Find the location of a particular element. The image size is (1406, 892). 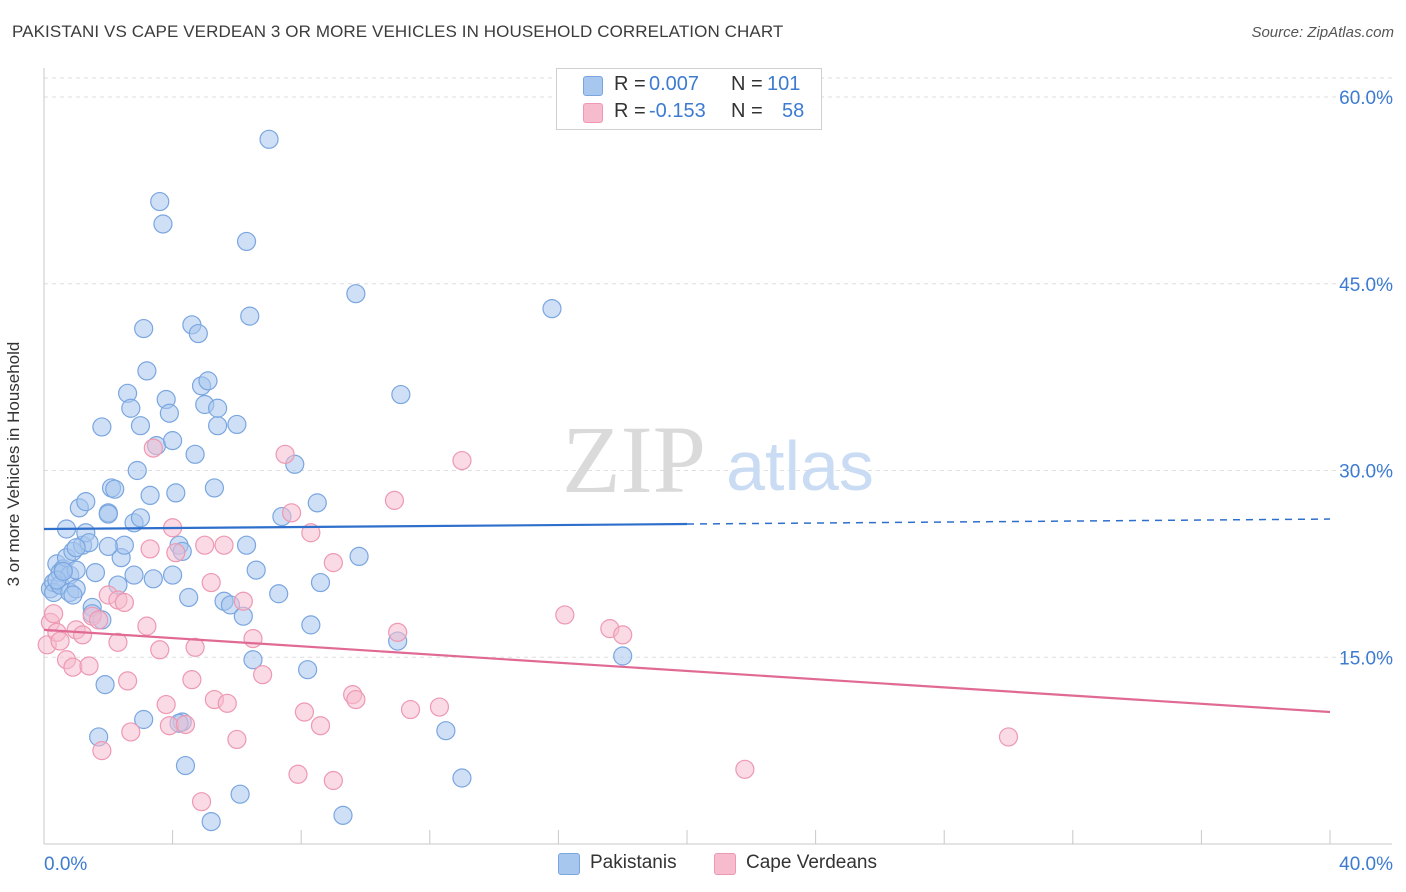

y-axis-label: 3 or more Vehicles in Household is located at coordinates (13, 464).